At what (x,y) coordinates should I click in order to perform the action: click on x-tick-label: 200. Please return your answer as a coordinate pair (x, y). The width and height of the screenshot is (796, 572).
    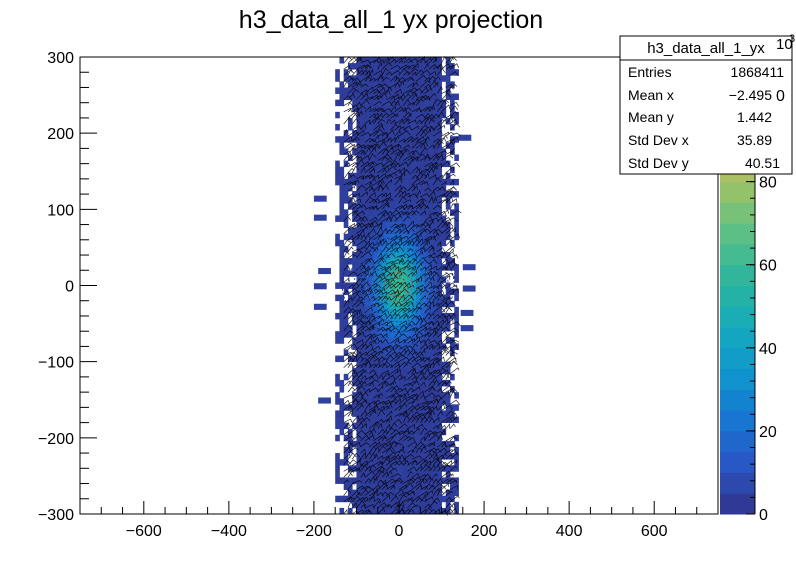
    Looking at the image, I should click on (484, 531).